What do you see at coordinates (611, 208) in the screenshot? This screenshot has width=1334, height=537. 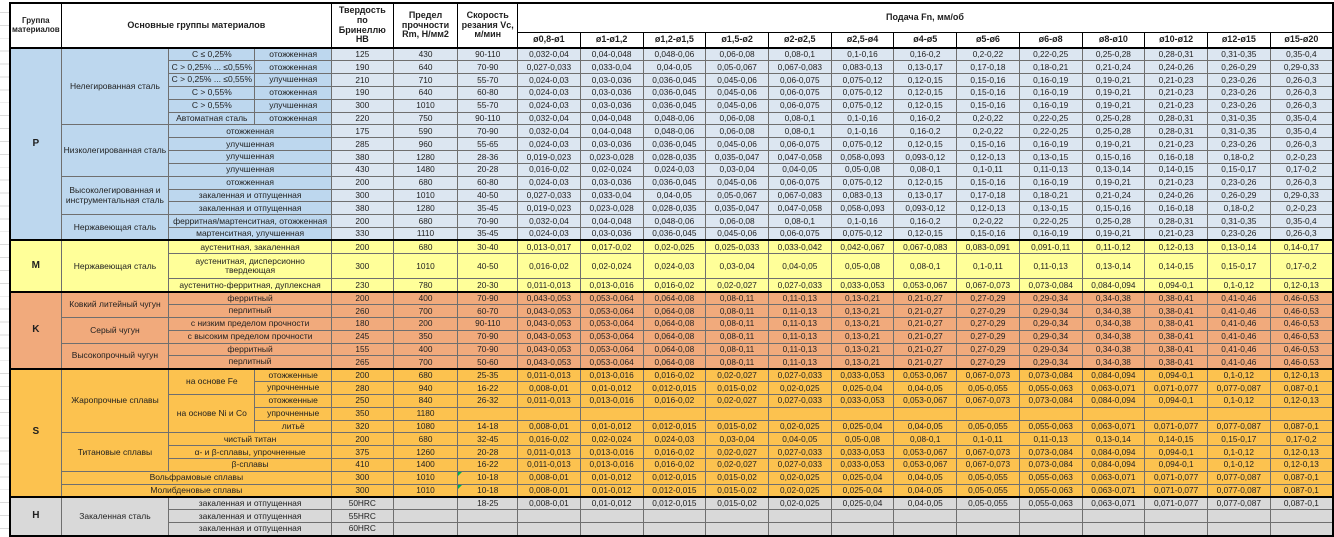 I see `feed-cell: 0,023-0,028` at bounding box center [611, 208].